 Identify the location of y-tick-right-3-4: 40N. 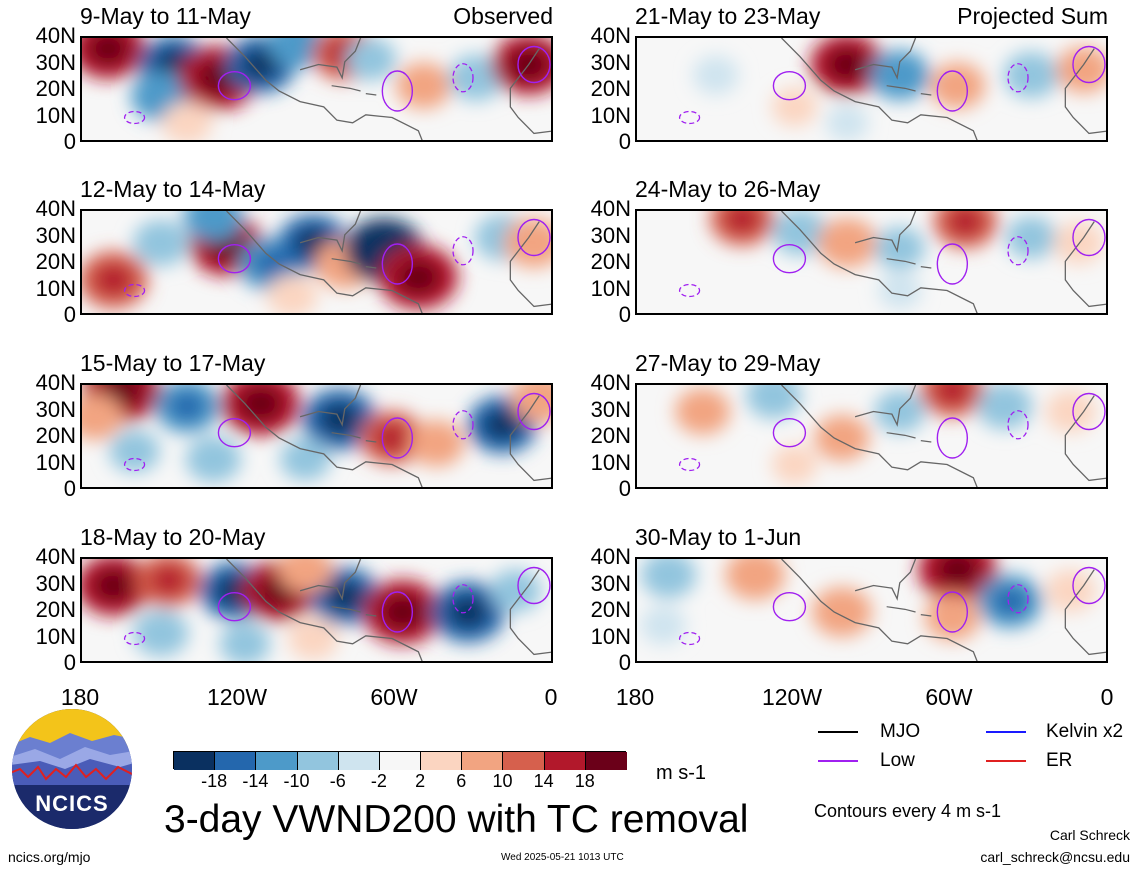
(610, 556).